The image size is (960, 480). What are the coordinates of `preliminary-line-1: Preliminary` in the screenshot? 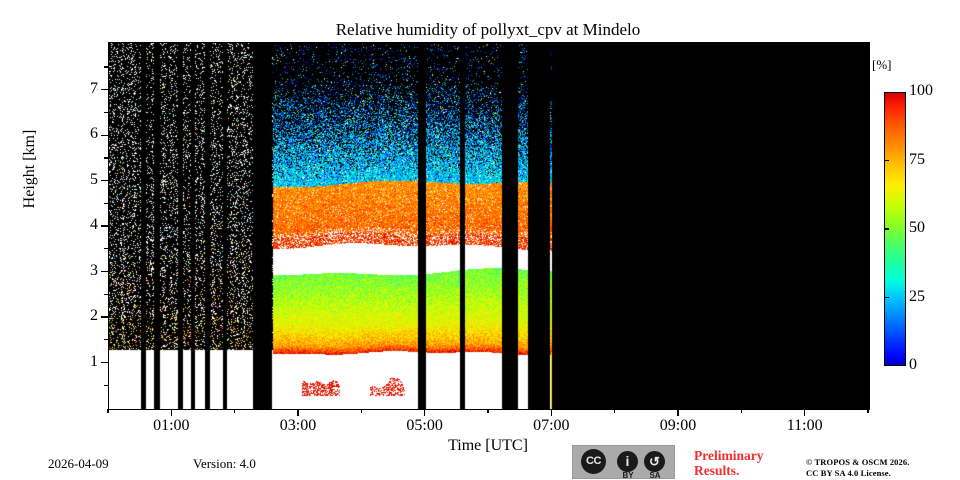 It's located at (729, 455).